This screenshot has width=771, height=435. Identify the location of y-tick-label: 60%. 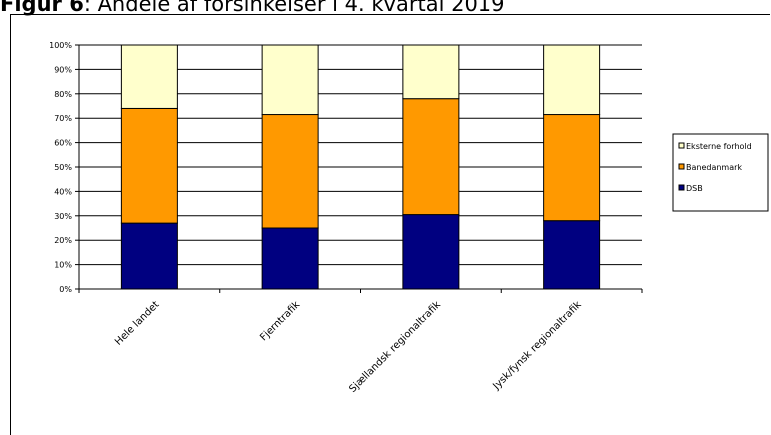
(63, 143).